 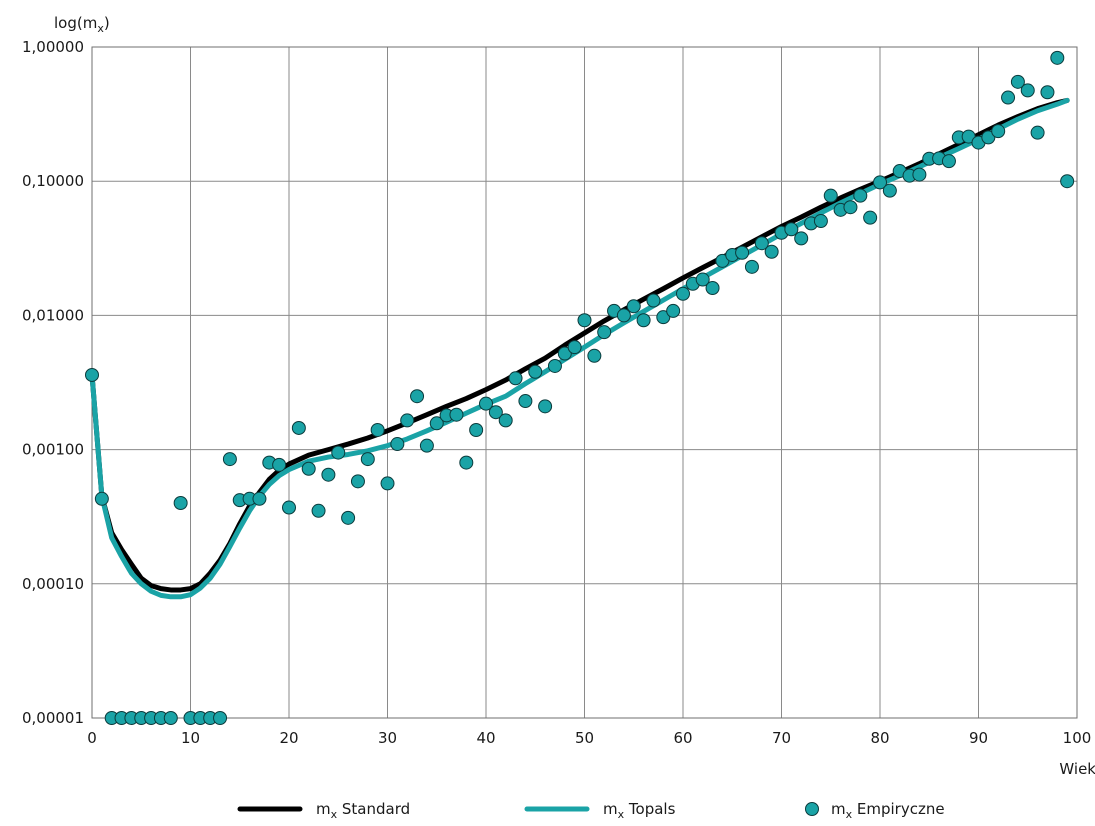 What do you see at coordinates (591, 810) in the screenshot?
I see `legend: mx Standard mx Topals mx Empiryczne` at bounding box center [591, 810].